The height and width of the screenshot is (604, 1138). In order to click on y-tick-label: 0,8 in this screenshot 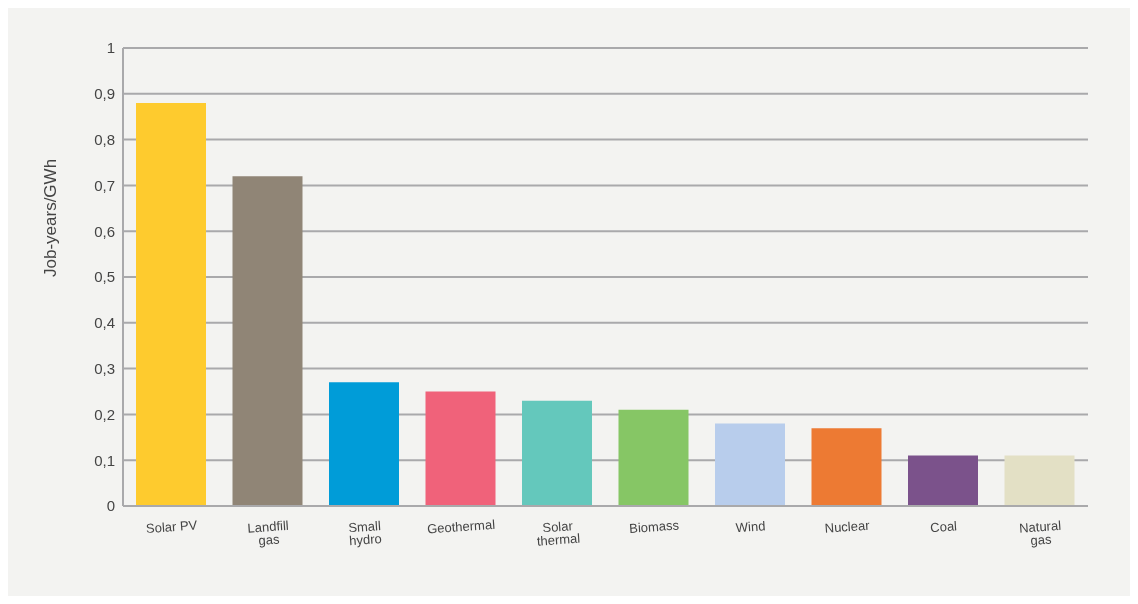, I will do `click(104, 139)`.